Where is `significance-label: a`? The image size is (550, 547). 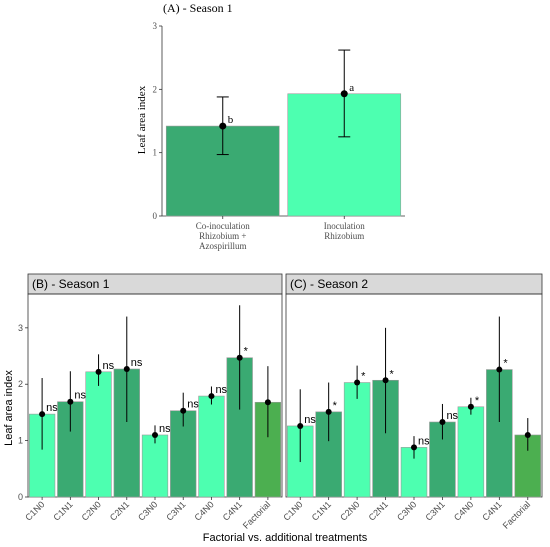 significance-label: a is located at coordinates (351, 88).